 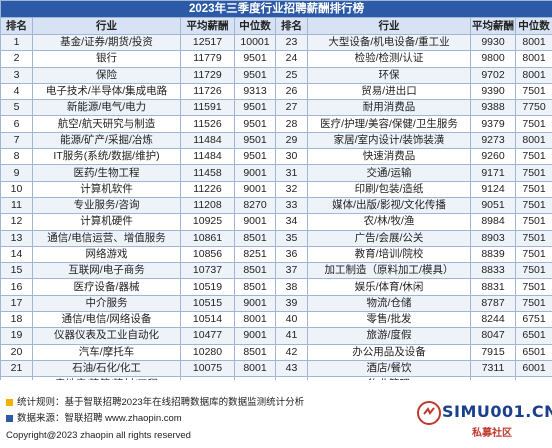 I want to click on avg-salary-cell: 11591, so click(x=207, y=108).